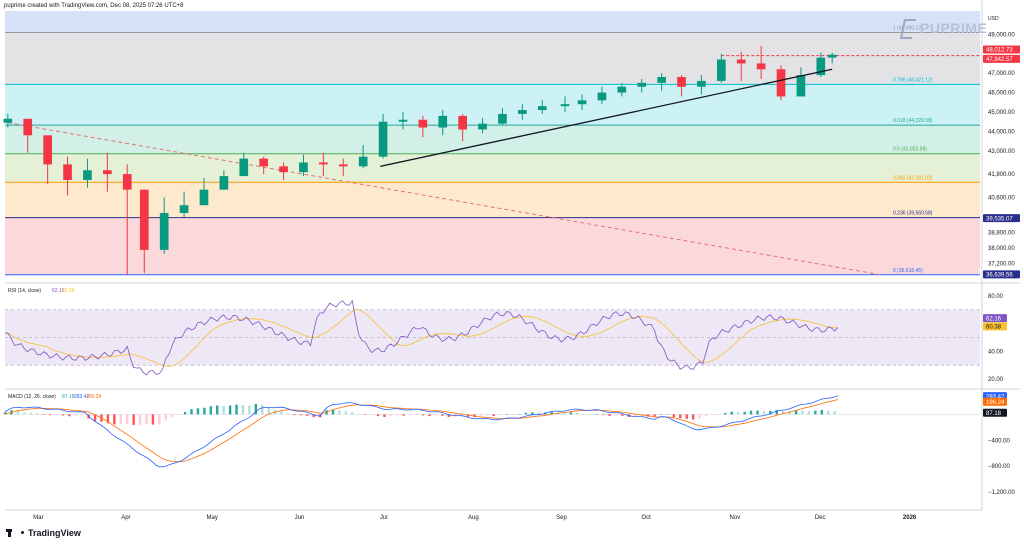 The image size is (1024, 546). What do you see at coordinates (561, 518) in the screenshot?
I see `time-tick-label: Sep` at bounding box center [561, 518].